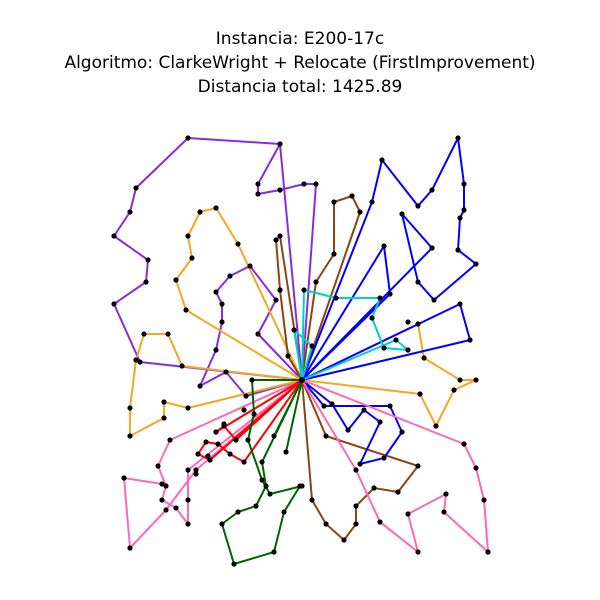 The image size is (600, 600). Describe the element at coordinates (300, 87) in the screenshot. I see `distance-title: Distancia total: 1425.89` at that location.